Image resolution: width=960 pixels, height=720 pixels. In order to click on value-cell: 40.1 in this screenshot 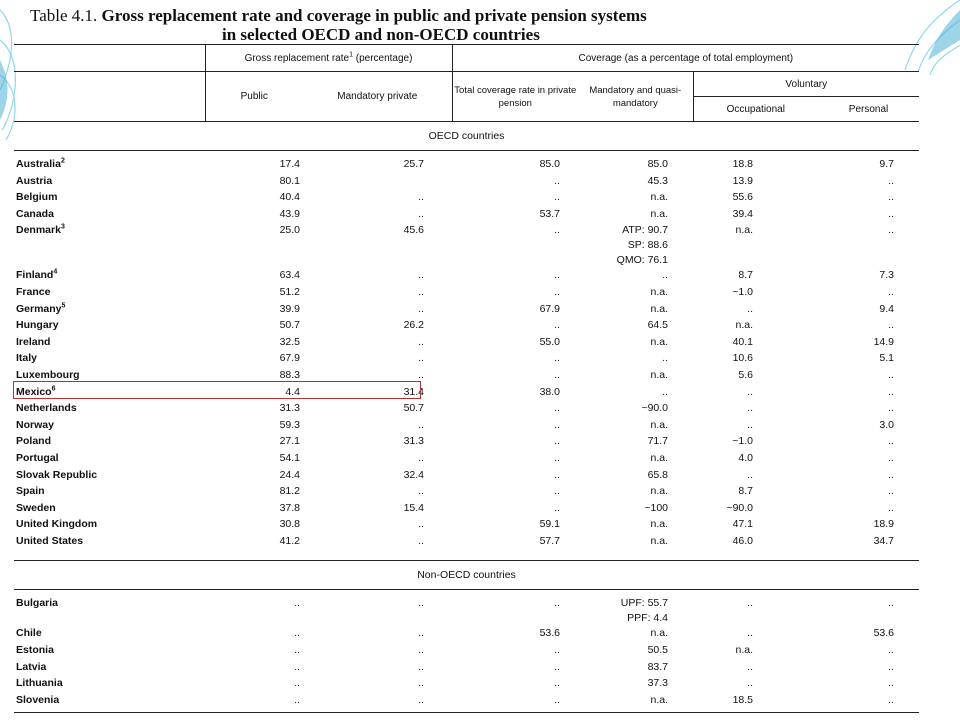, I will do `click(743, 341)`.